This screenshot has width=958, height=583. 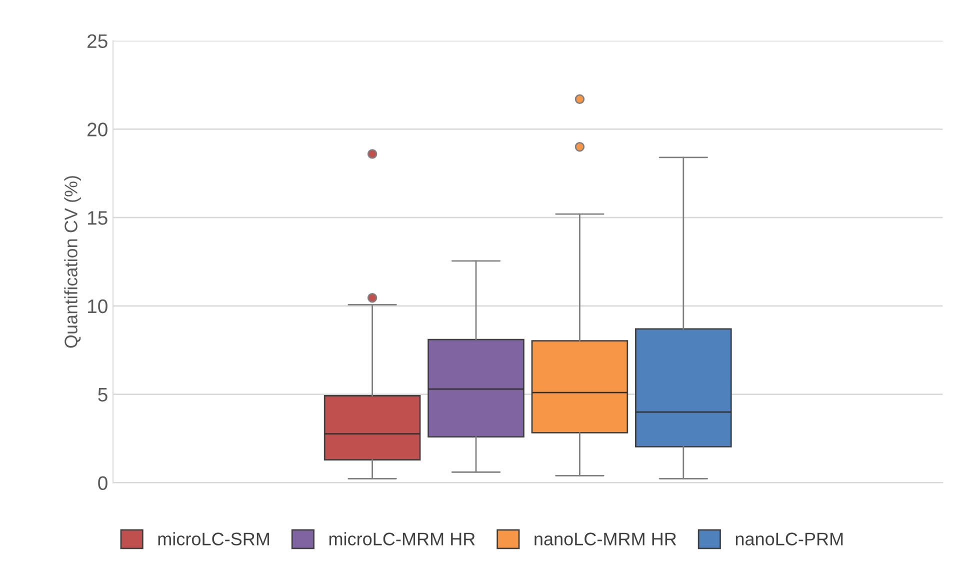 What do you see at coordinates (98, 129) in the screenshot?
I see `y-tick-label: 20` at bounding box center [98, 129].